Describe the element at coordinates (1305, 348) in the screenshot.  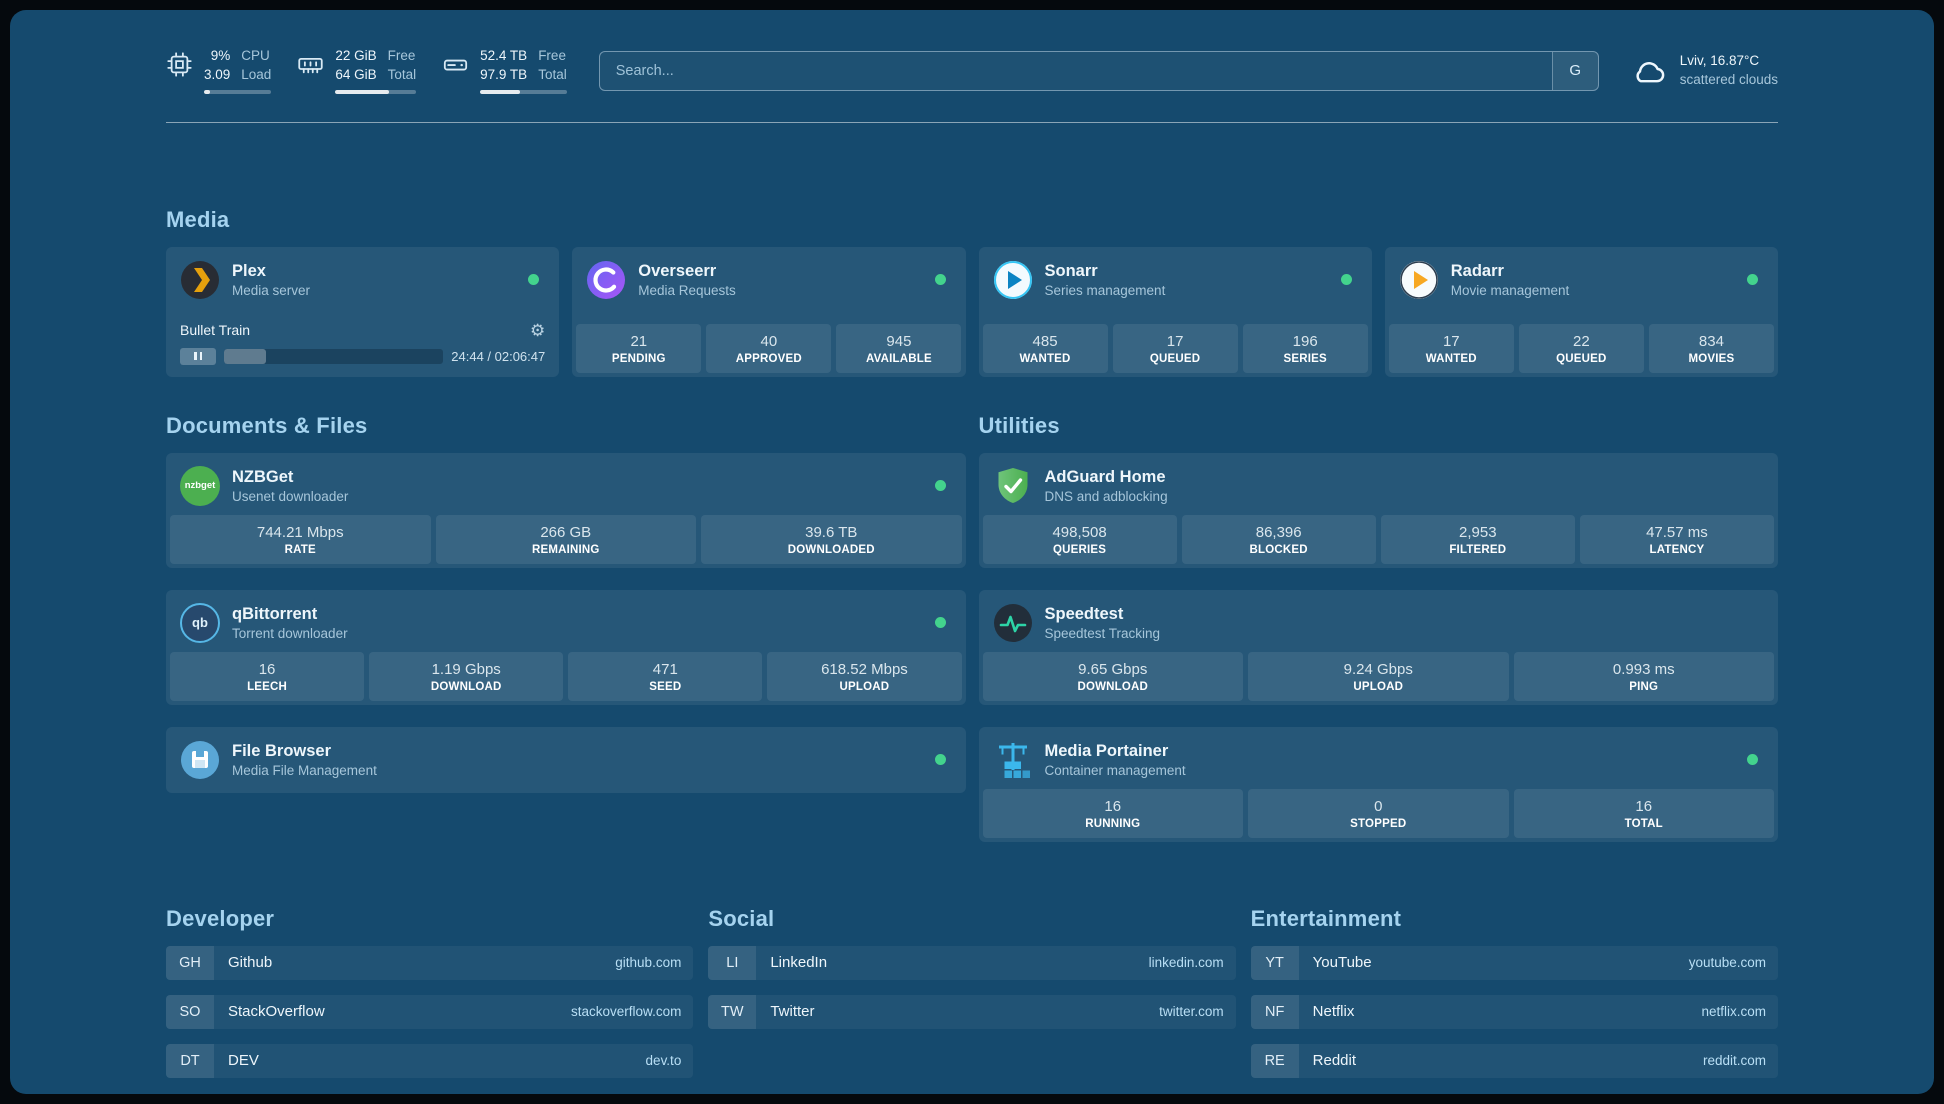
I see `stat-series: 196 SERIES` at that location.